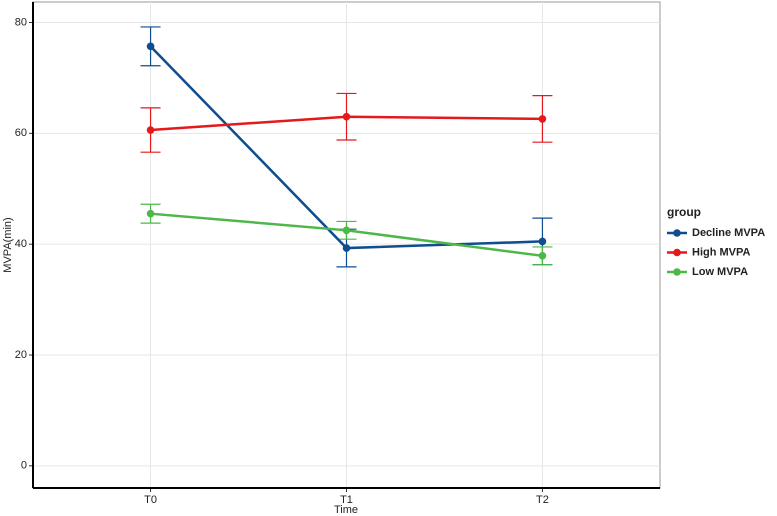  What do you see at coordinates (720, 272) in the screenshot?
I see `legend-label: Low MVPA` at bounding box center [720, 272].